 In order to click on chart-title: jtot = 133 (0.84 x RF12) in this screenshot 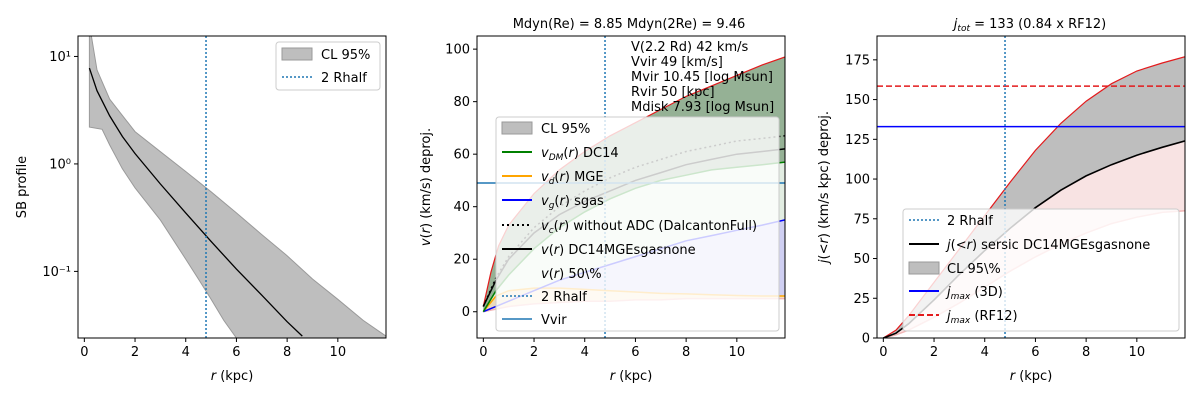, I will do `click(1029, 25)`.